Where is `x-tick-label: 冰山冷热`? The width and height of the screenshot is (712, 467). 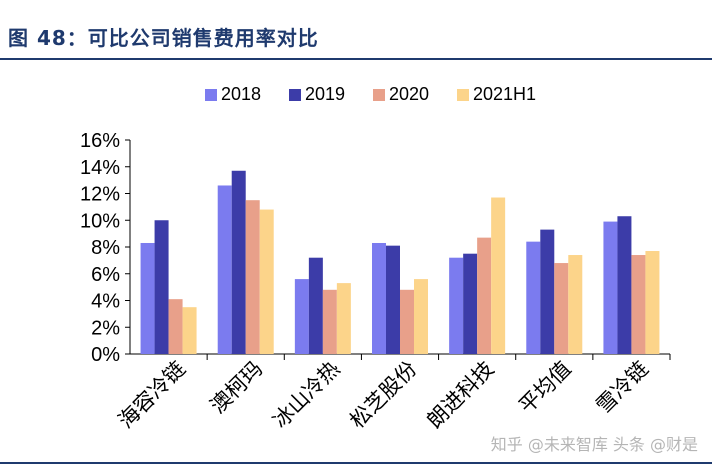
x-tick-label: 冰山冷热 is located at coordinates (306, 395).